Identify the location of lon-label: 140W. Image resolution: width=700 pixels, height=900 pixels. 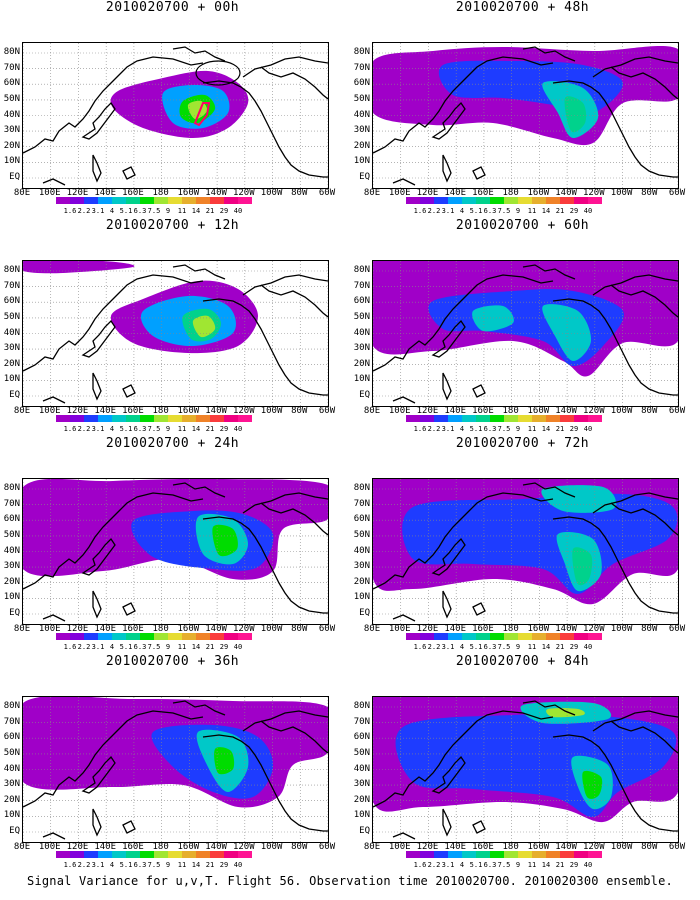
(566, 193).